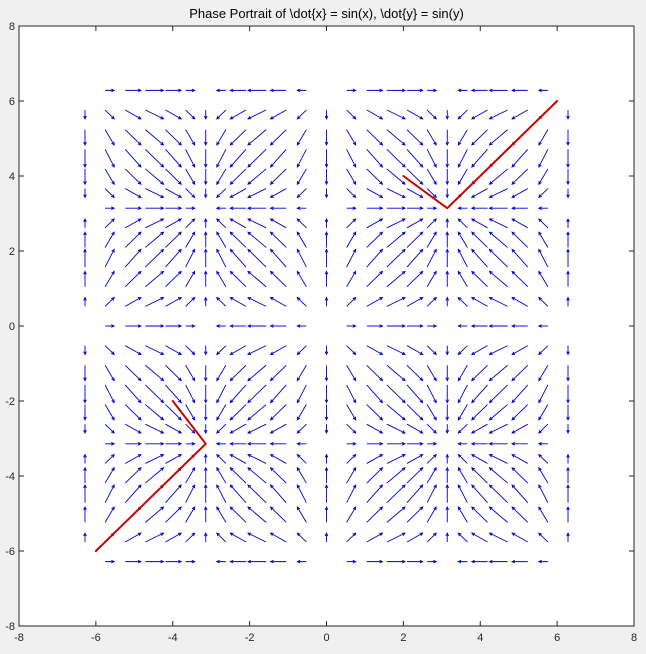 This screenshot has width=646, height=654. Describe the element at coordinates (12, 252) in the screenshot. I see `y-tick-label: 2` at that location.